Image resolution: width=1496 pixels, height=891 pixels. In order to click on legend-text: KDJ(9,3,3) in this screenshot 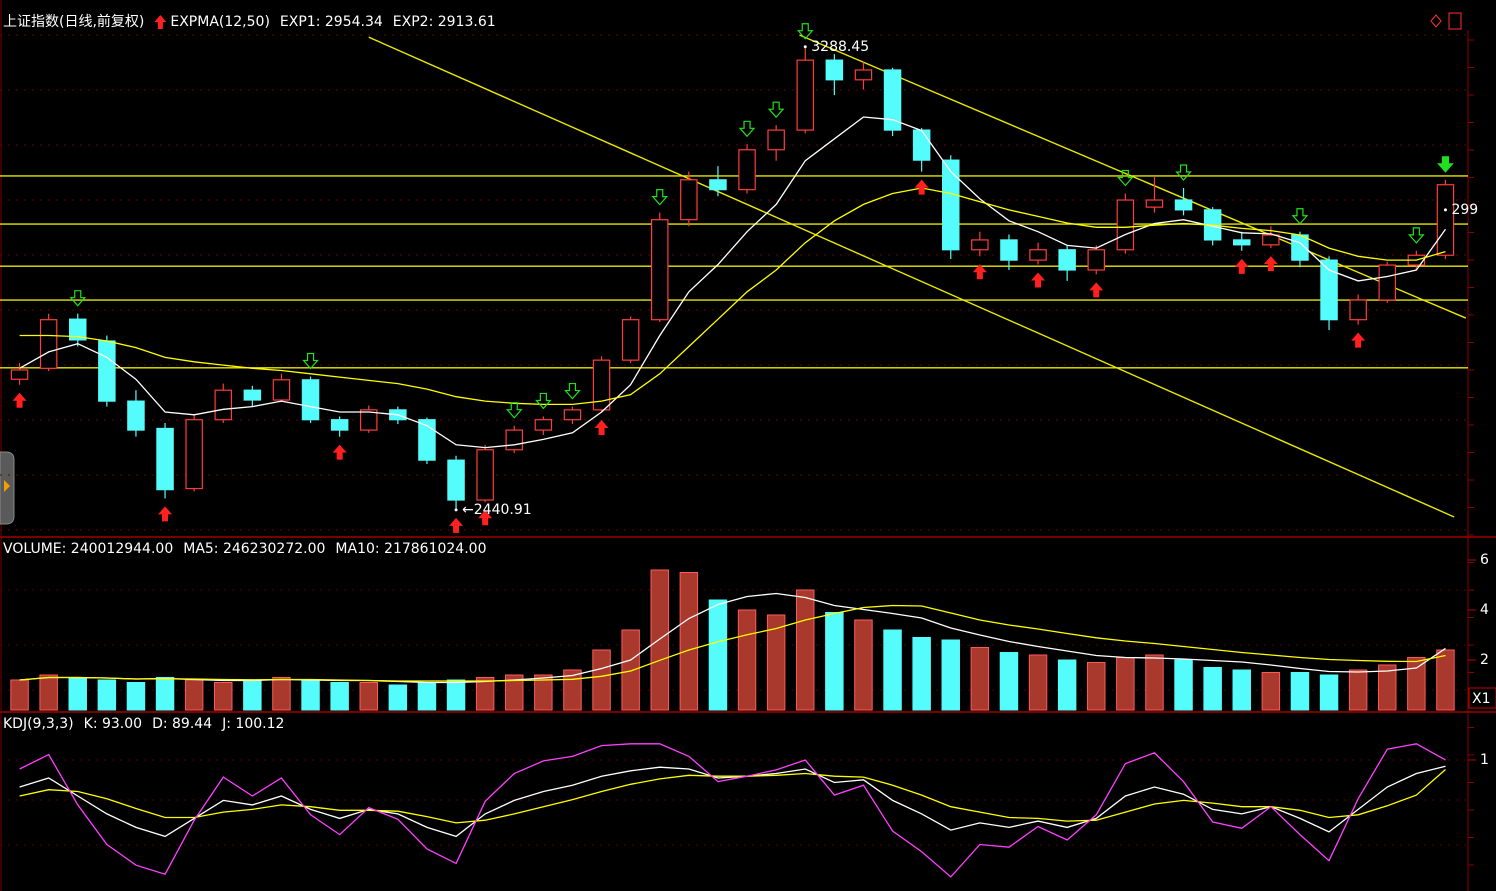, I will do `click(38, 724)`.